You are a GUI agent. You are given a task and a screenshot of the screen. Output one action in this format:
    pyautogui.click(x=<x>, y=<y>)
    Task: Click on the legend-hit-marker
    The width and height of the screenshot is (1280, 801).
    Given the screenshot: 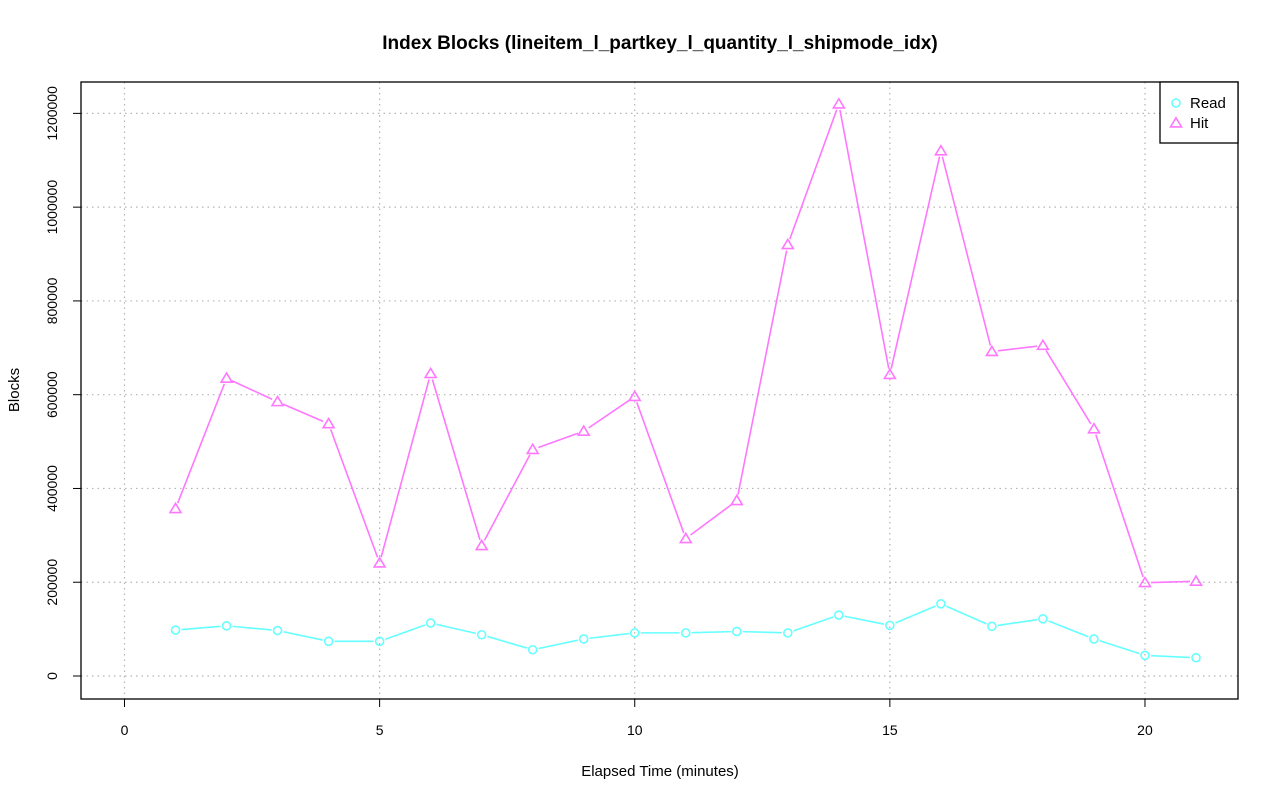 What is the action you would take?
    pyautogui.click(x=1176, y=122)
    